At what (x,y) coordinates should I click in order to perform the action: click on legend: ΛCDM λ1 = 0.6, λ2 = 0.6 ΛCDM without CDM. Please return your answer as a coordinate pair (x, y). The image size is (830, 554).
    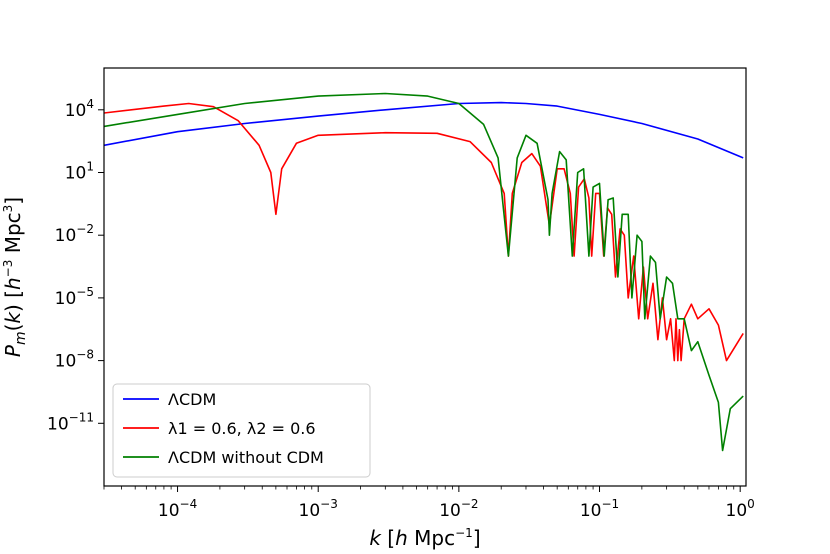
    Looking at the image, I should click on (241, 430).